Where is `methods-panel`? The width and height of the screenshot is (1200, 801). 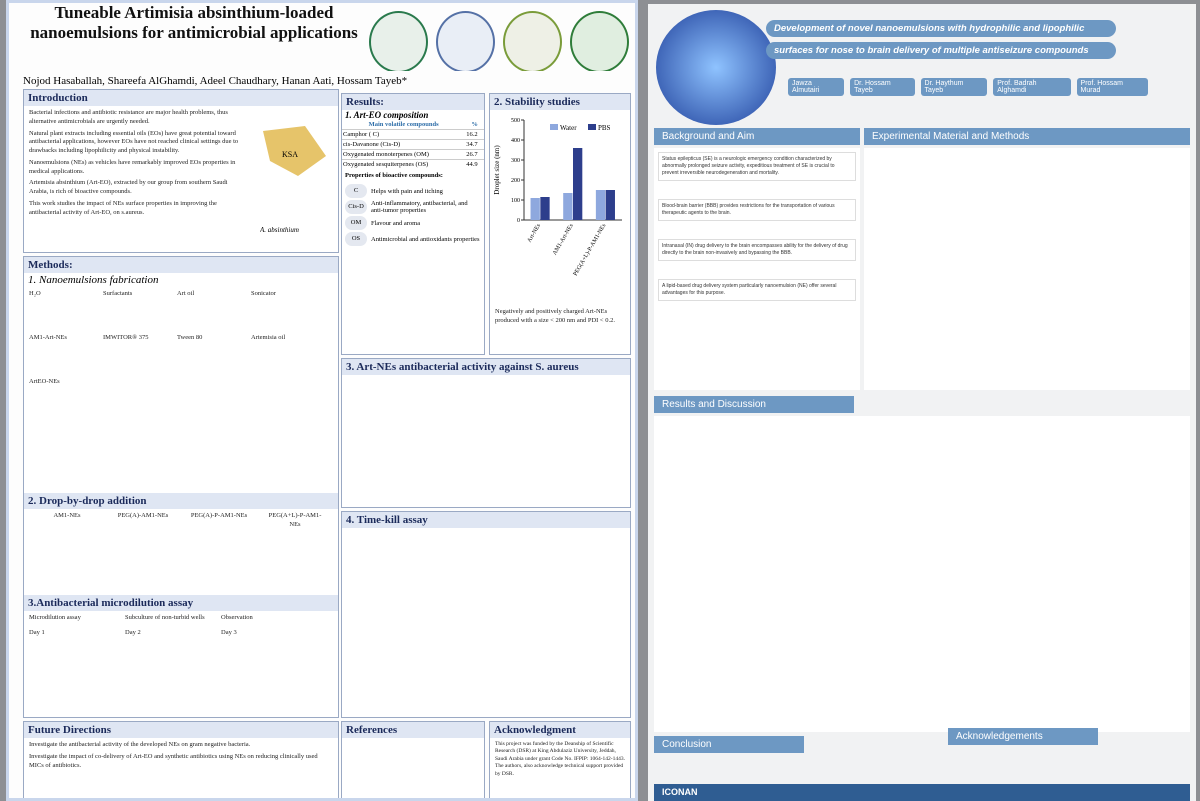 methods-panel is located at coordinates (1027, 269).